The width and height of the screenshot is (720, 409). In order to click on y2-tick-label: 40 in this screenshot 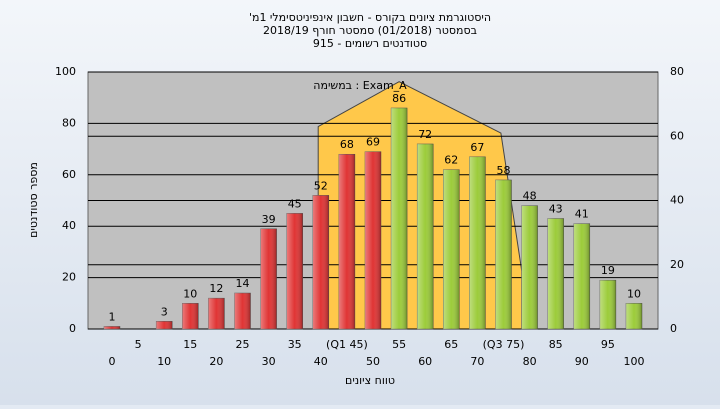, I will do `click(677, 200)`.